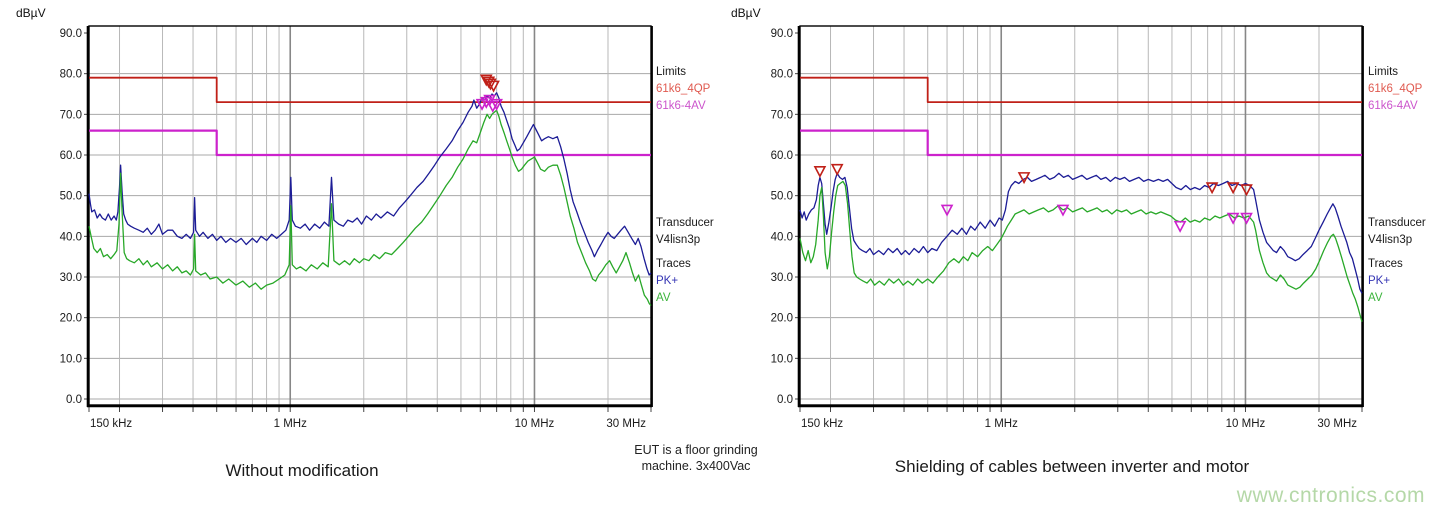  What do you see at coordinates (1330, 495) in the screenshot?
I see `watermark-text: www.cntronics.com` at bounding box center [1330, 495].